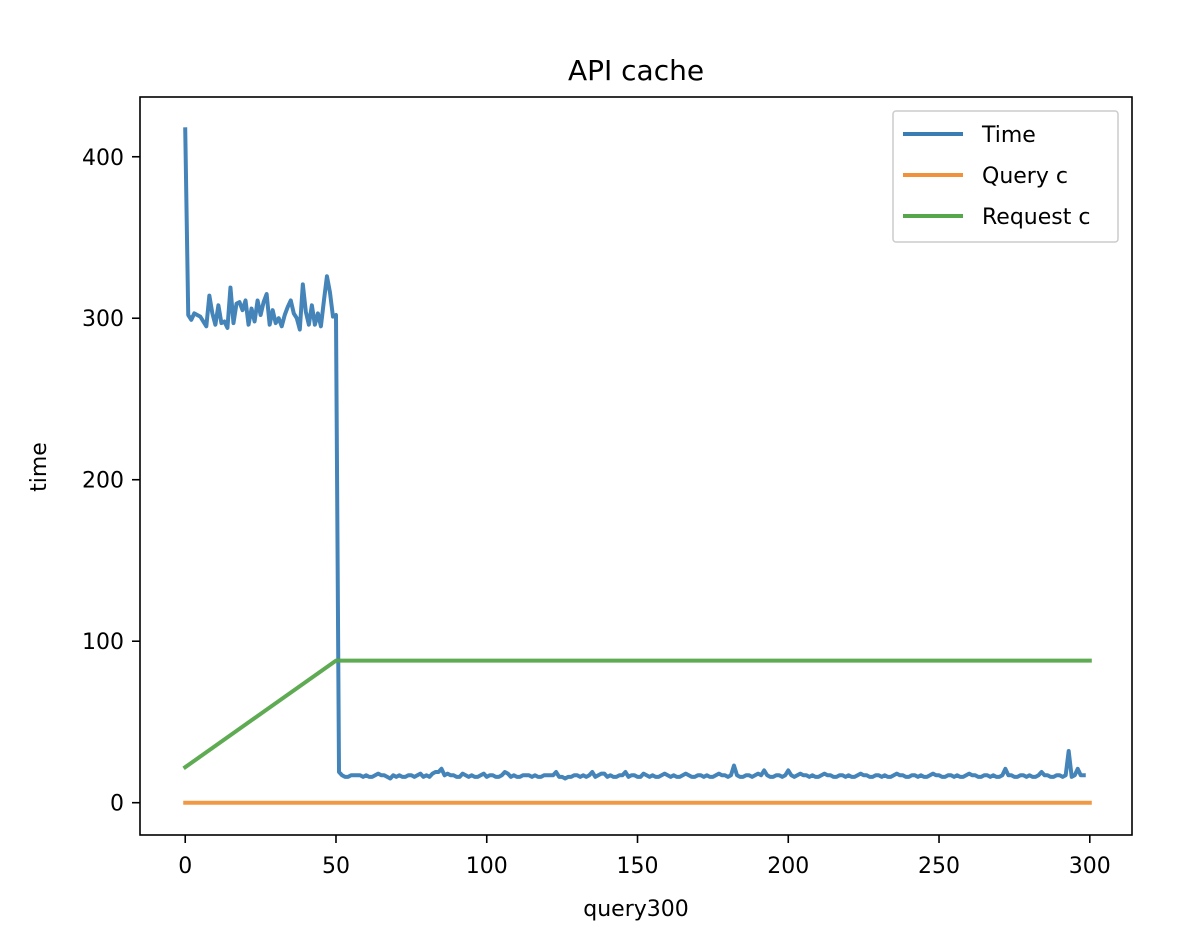  What do you see at coordinates (637, 714) in the screenshot?
I see `series-line-request-c` at bounding box center [637, 714].